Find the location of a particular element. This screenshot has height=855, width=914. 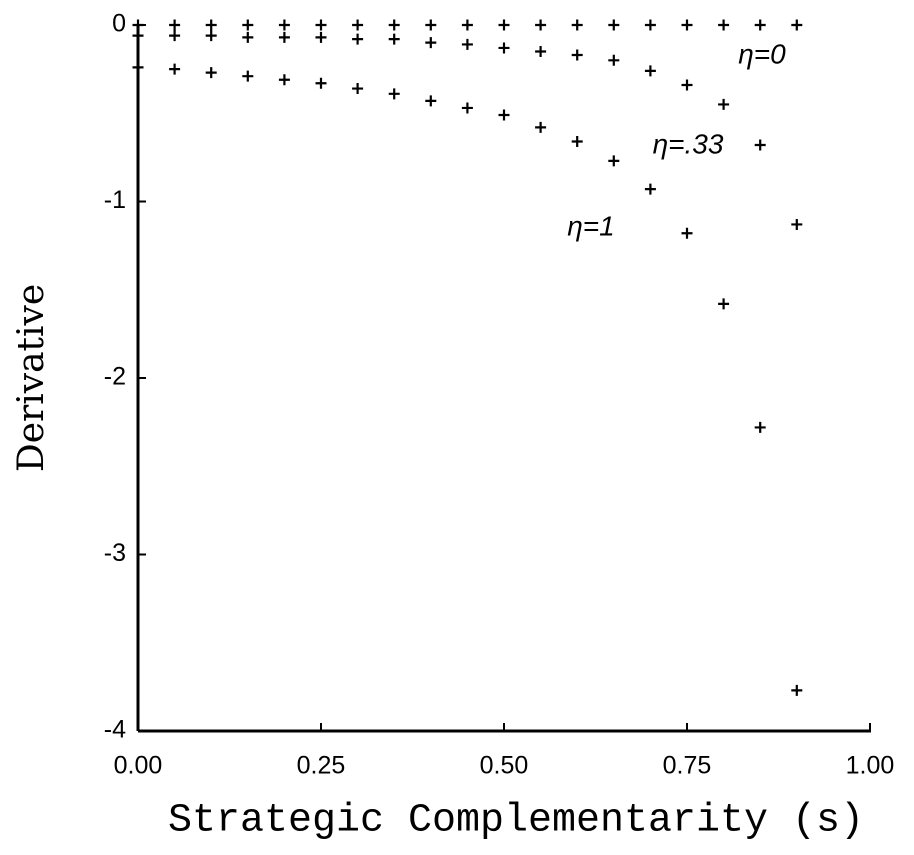

x-tick-label: 0.25 is located at coordinates (321, 766).